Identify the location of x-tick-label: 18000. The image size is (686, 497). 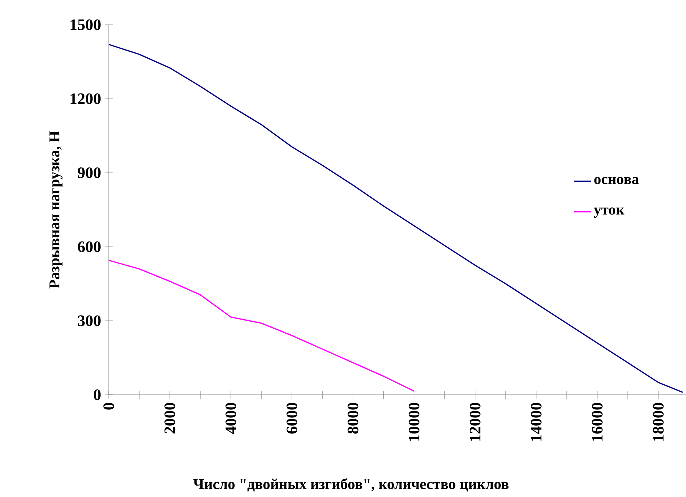
(658, 422).